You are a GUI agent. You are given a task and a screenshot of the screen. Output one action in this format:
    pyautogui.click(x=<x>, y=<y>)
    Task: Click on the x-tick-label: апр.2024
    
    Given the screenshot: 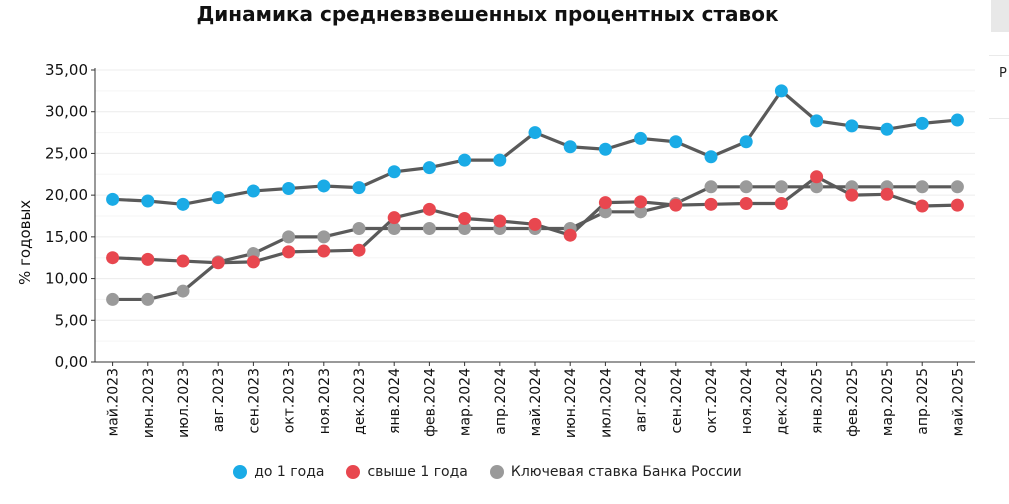 What is the action you would take?
    pyautogui.click(x=501, y=401)
    